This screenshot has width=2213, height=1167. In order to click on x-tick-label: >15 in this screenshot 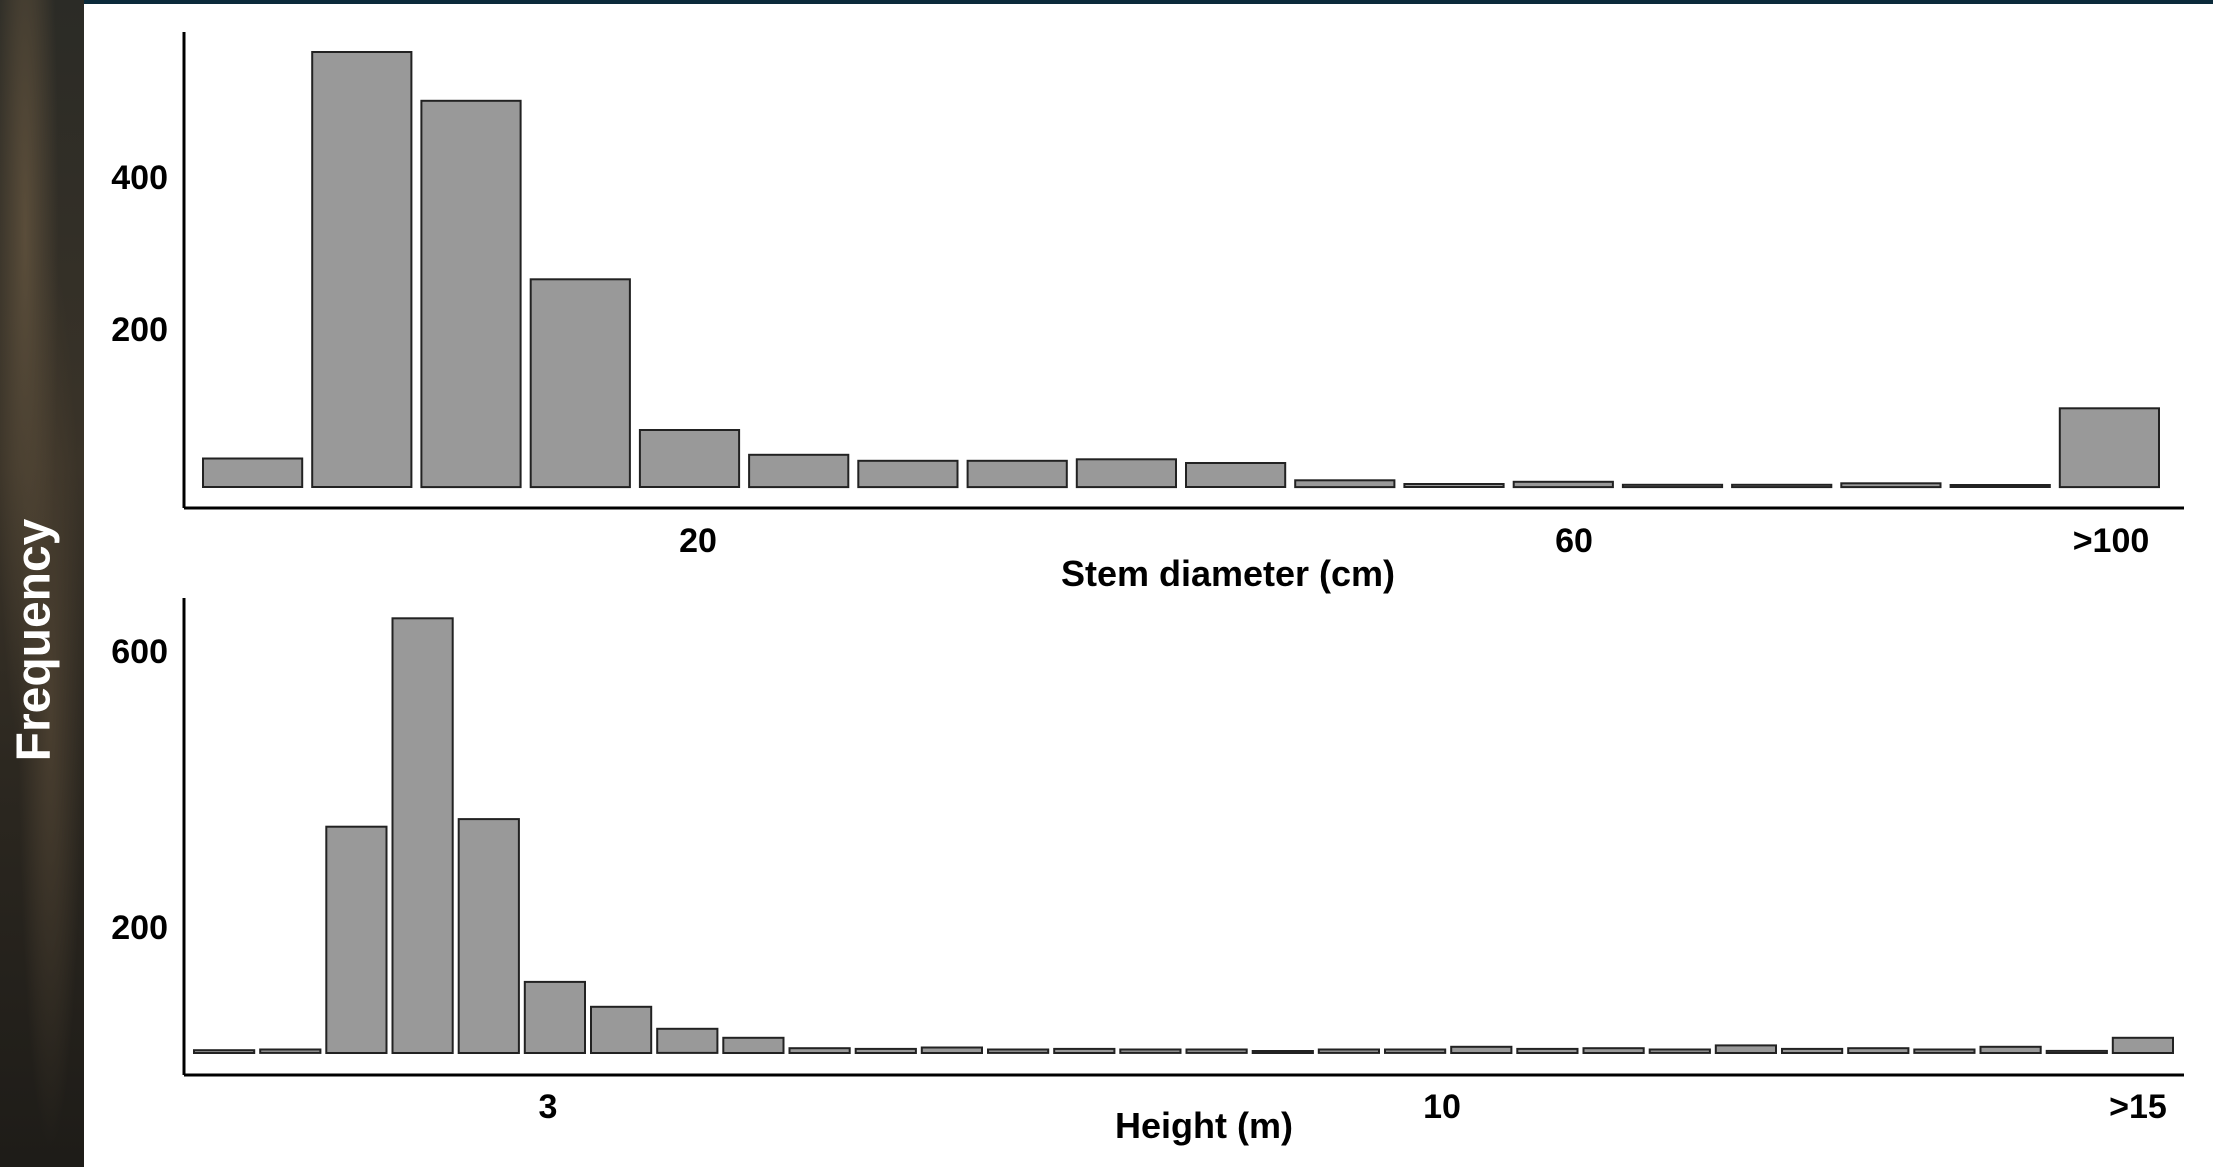, I will do `click(2138, 1107)`.